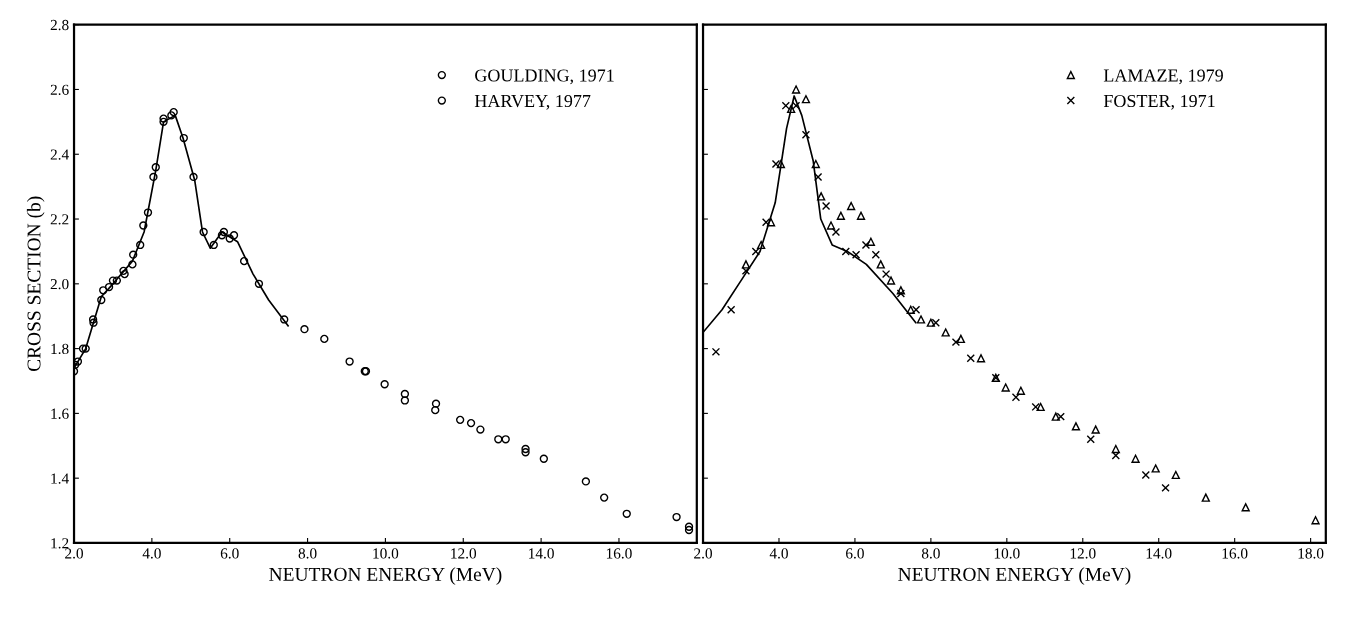 The width and height of the screenshot is (1346, 617). I want to click on y-tick-label: 1.2, so click(60, 543).